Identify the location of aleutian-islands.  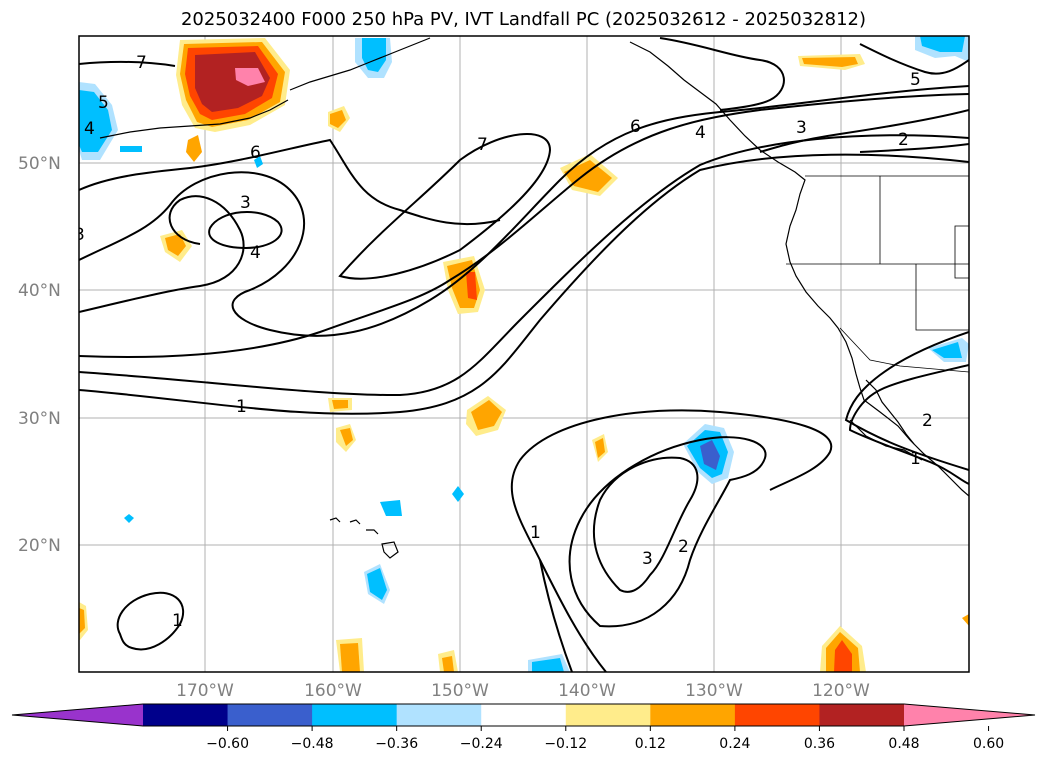
(194, 119).